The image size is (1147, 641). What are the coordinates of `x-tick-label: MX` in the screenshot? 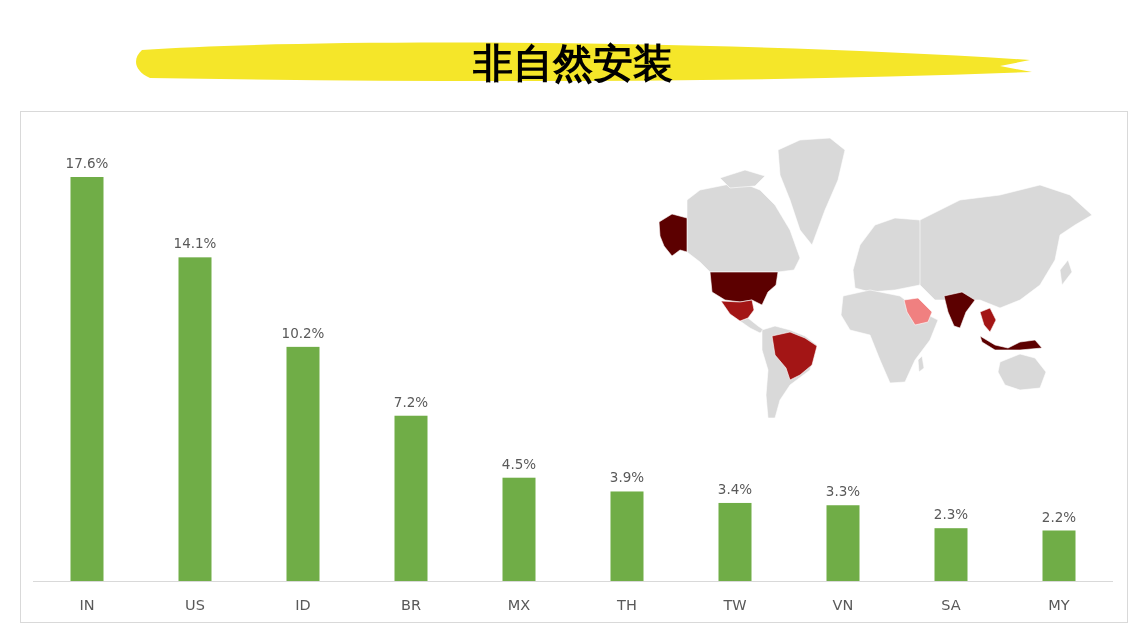 It's located at (519, 605).